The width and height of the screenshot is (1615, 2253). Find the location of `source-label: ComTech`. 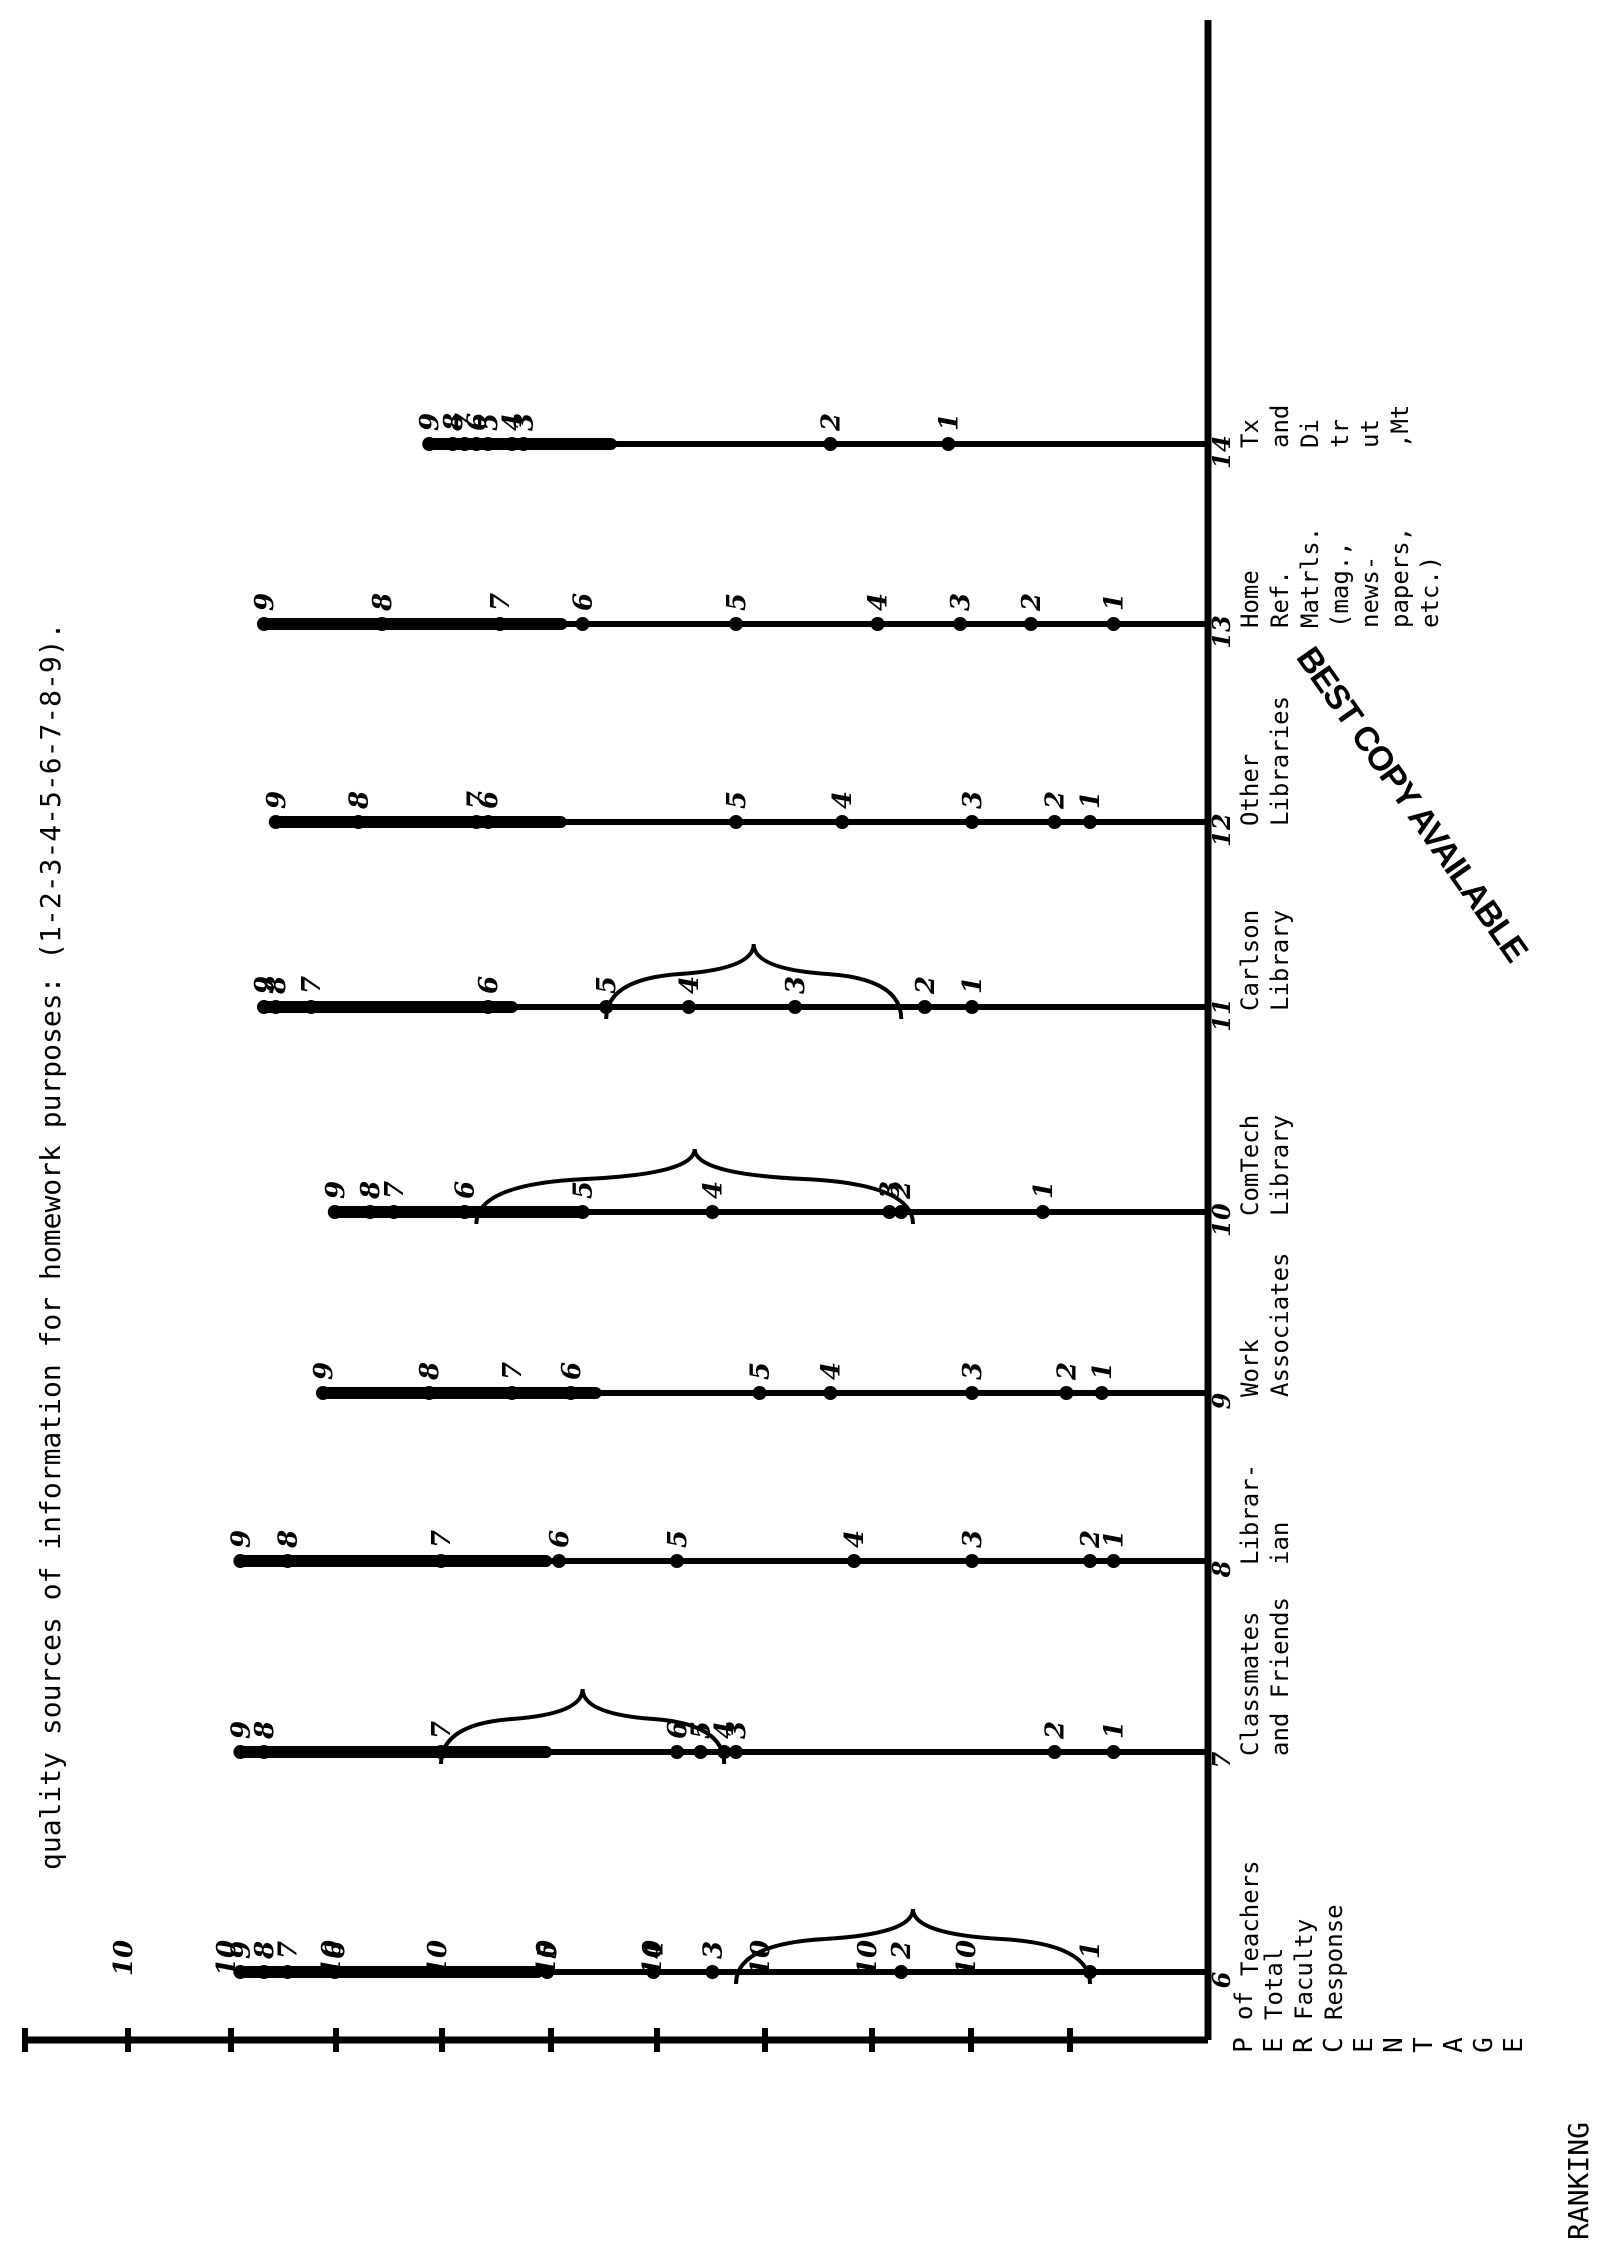

source-label: ComTech is located at coordinates (1250, 1165).